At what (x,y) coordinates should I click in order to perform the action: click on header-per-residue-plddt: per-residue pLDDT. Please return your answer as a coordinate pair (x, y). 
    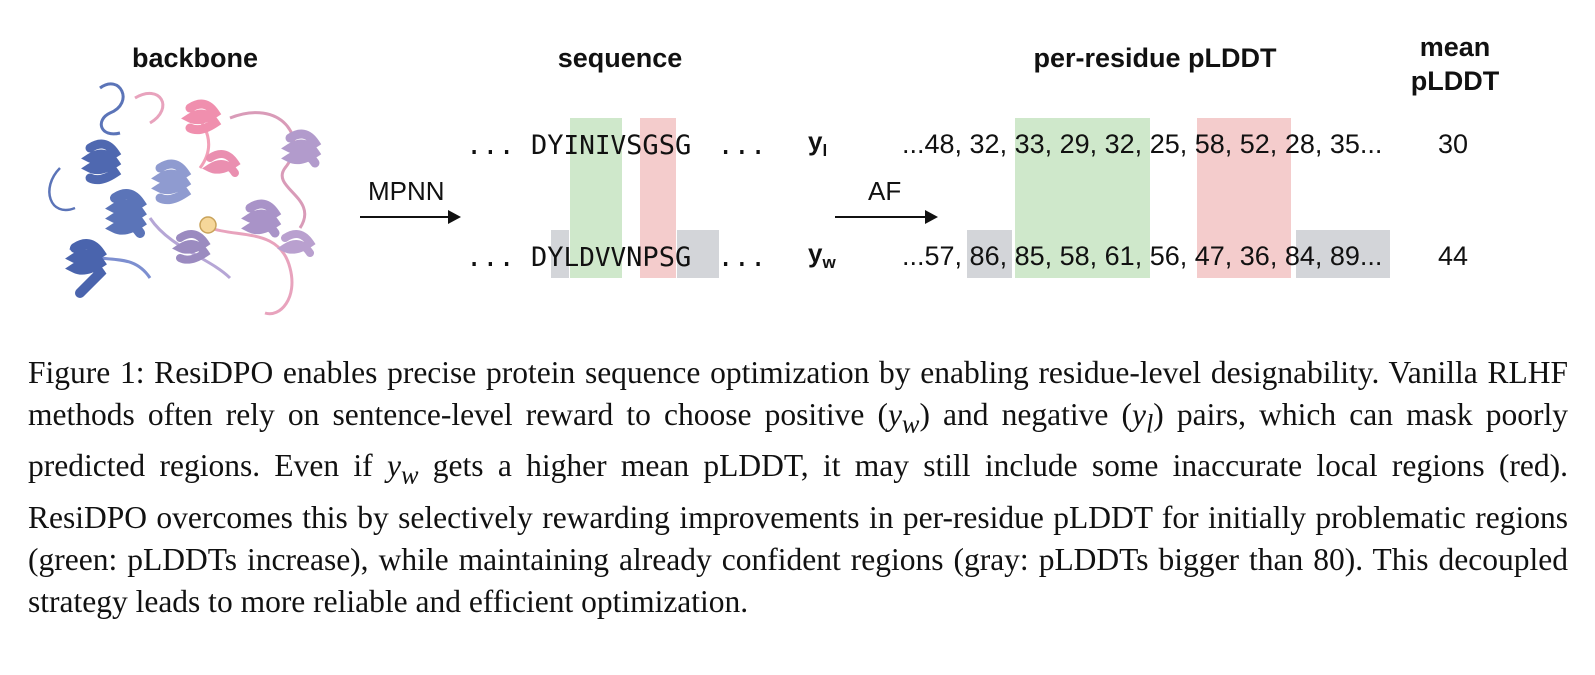
    Looking at the image, I should click on (1155, 58).